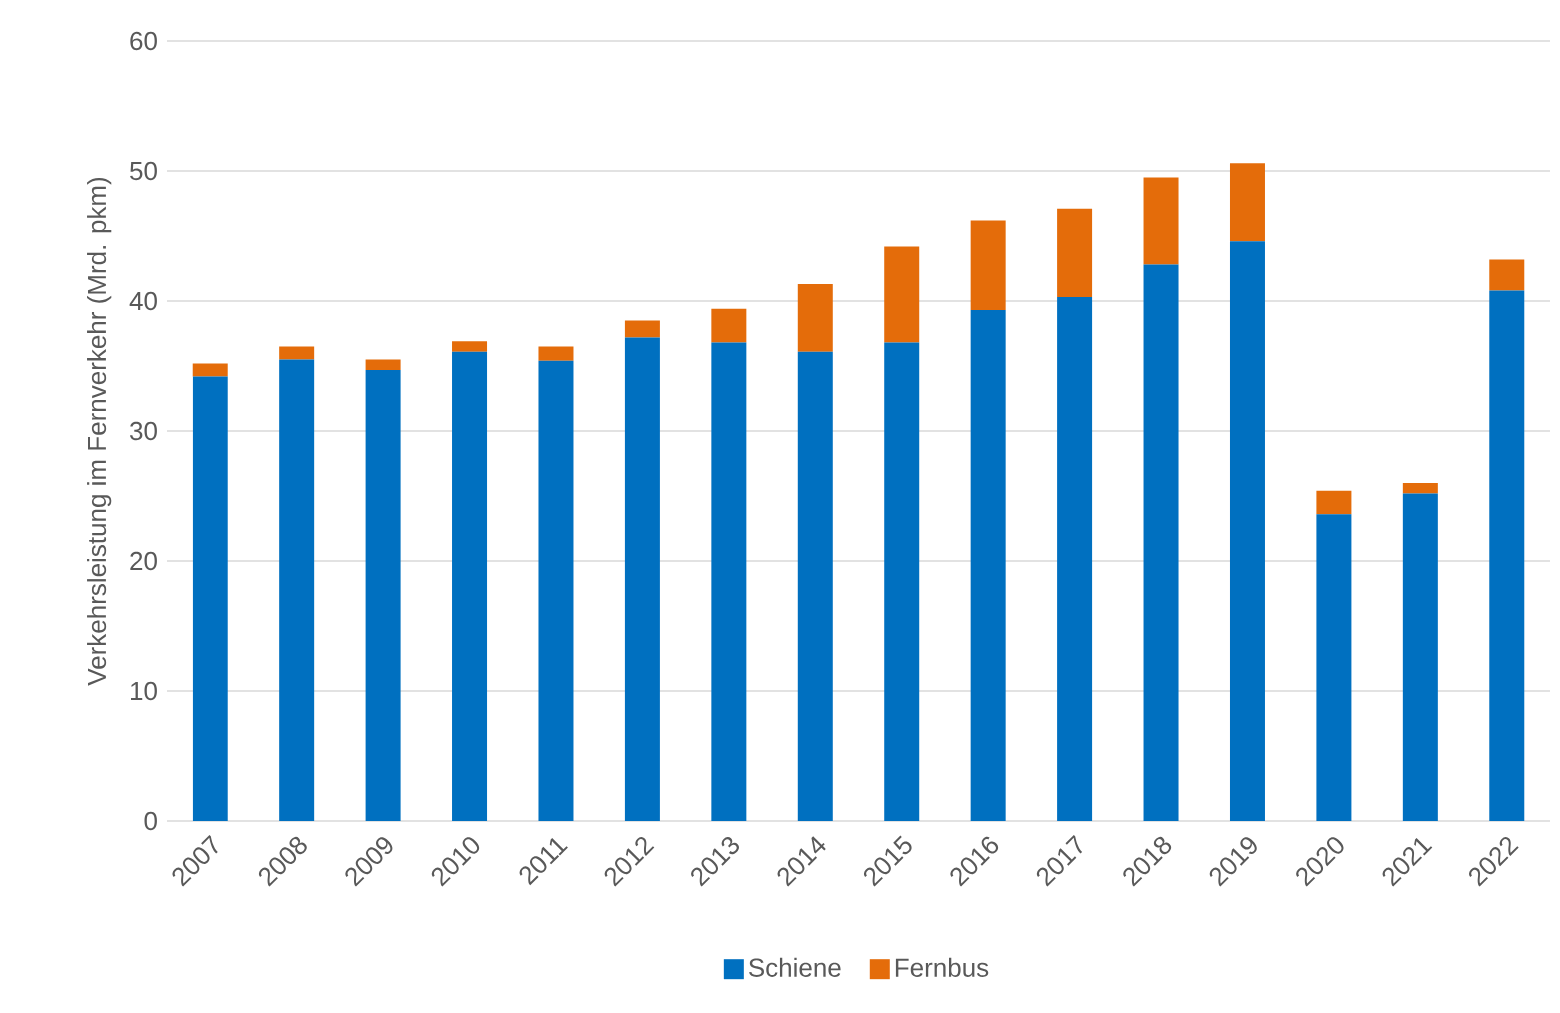 The height and width of the screenshot is (1013, 1560). I want to click on y-axis-title: Verkehrsleistung im Fernverkehr (Mrd. pkm), so click(99, 431).